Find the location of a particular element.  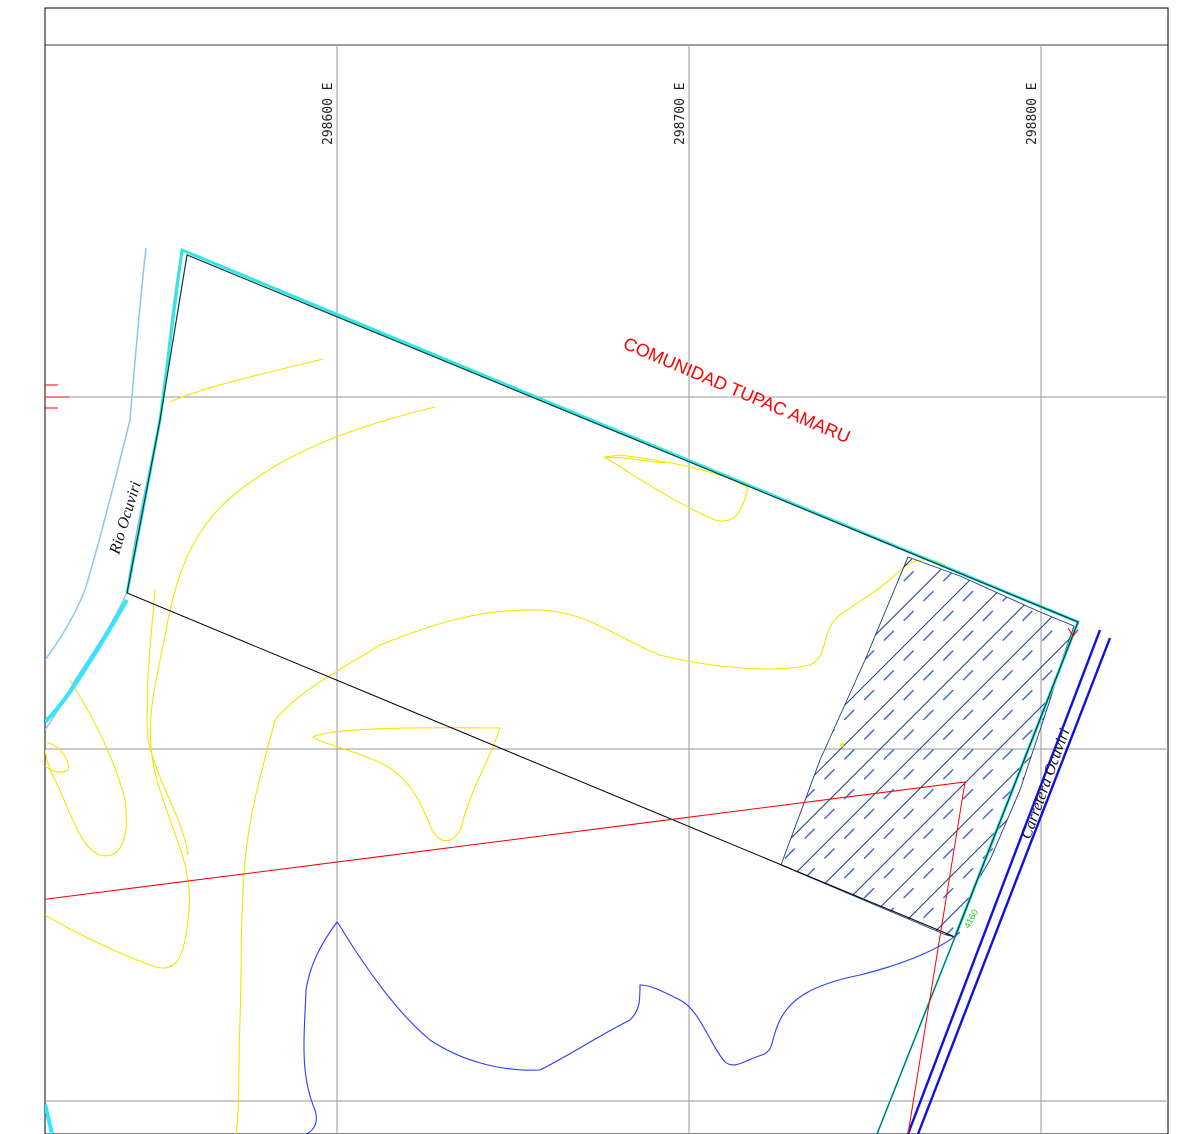

road-edge-west is located at coordinates (1004, 881).